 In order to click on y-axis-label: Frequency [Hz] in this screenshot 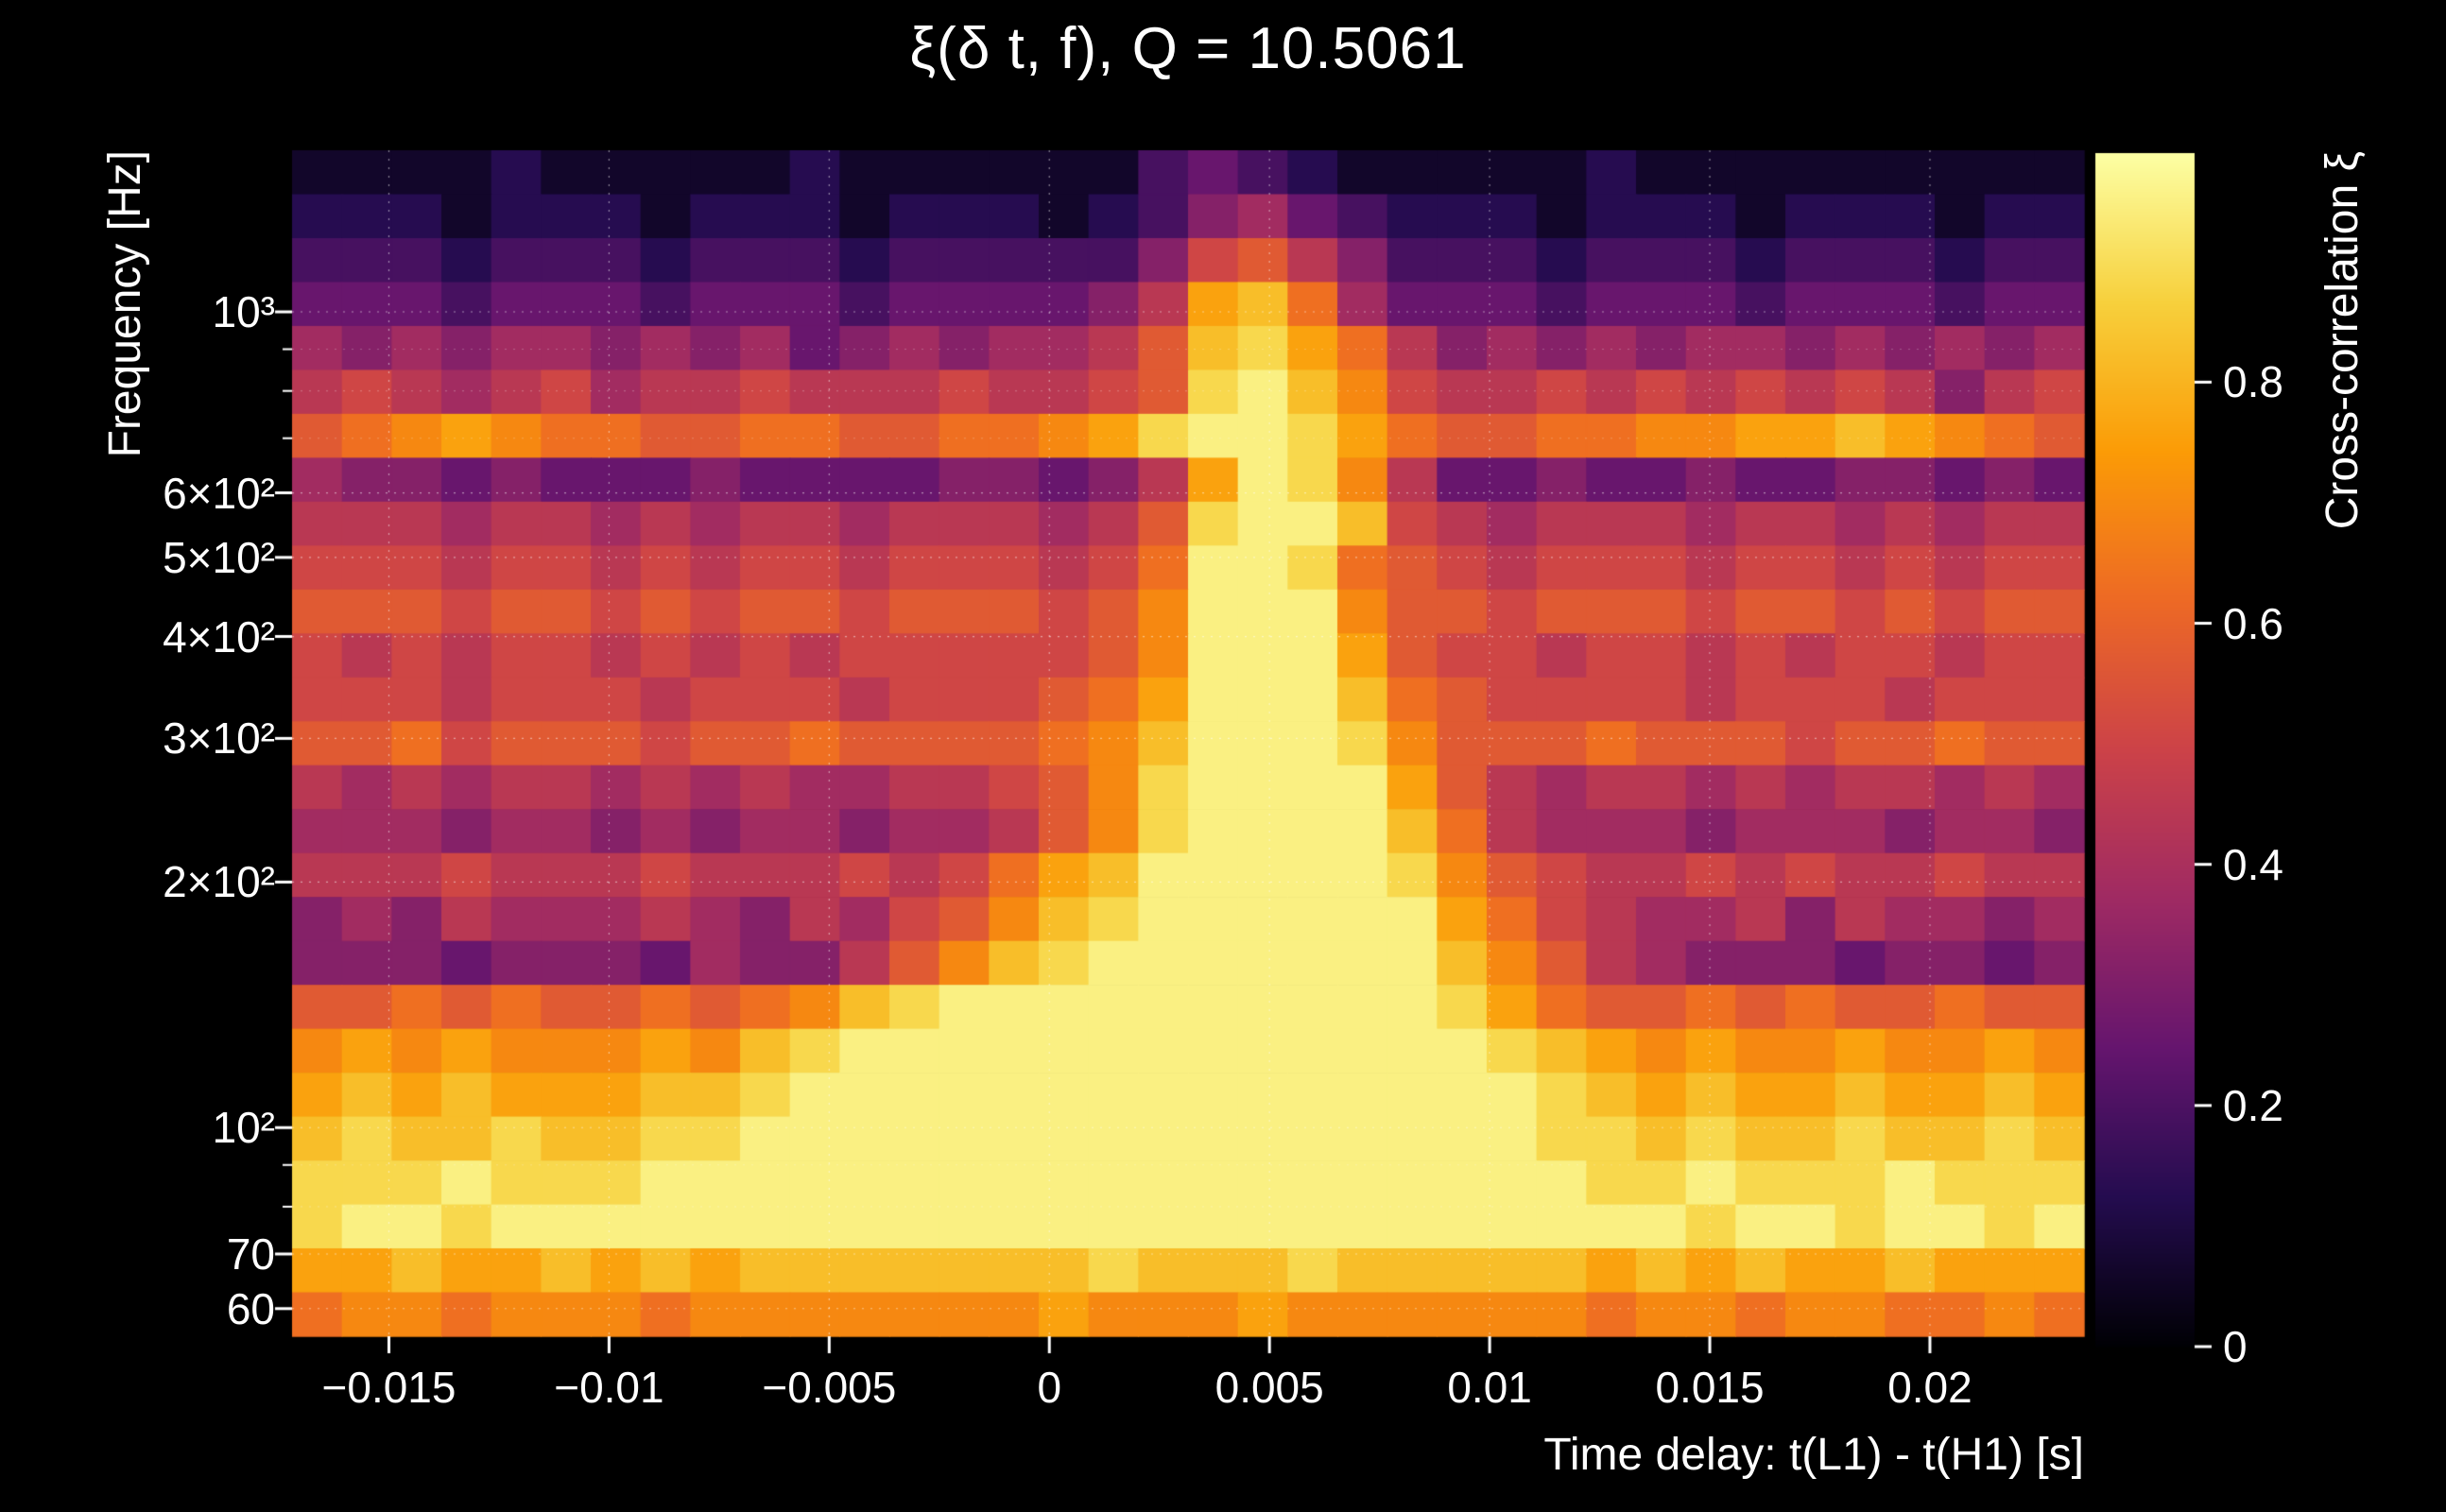, I will do `click(125, 304)`.